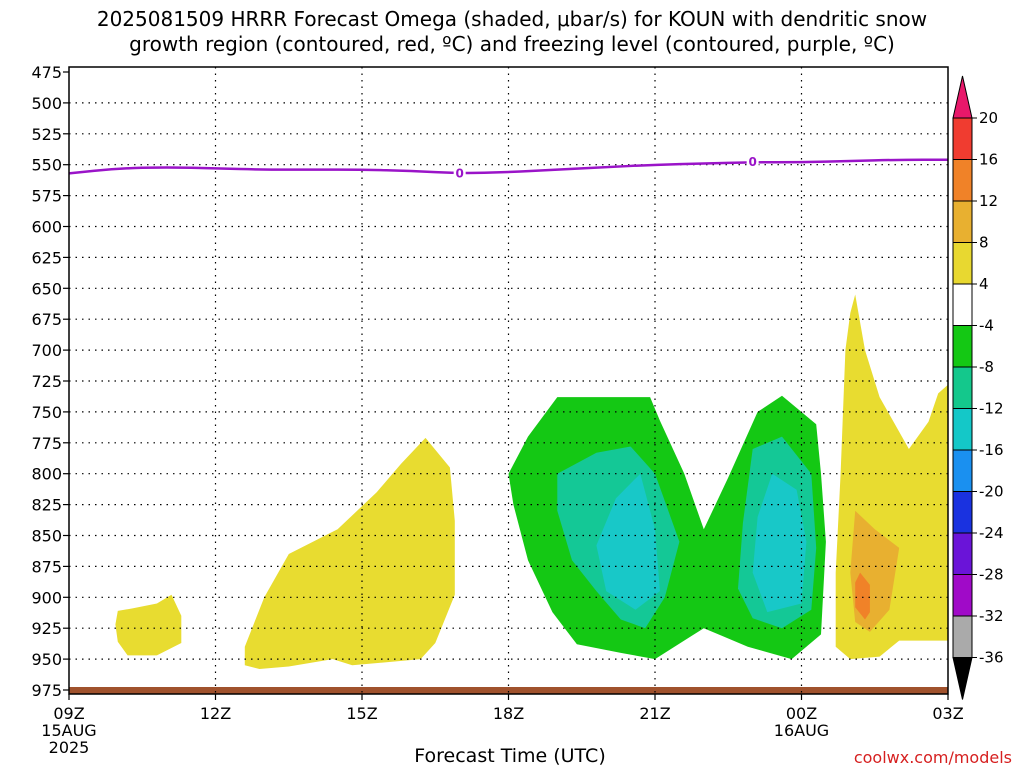  What do you see at coordinates (46, 350) in the screenshot?
I see `y-tick-label: 700` at bounding box center [46, 350].